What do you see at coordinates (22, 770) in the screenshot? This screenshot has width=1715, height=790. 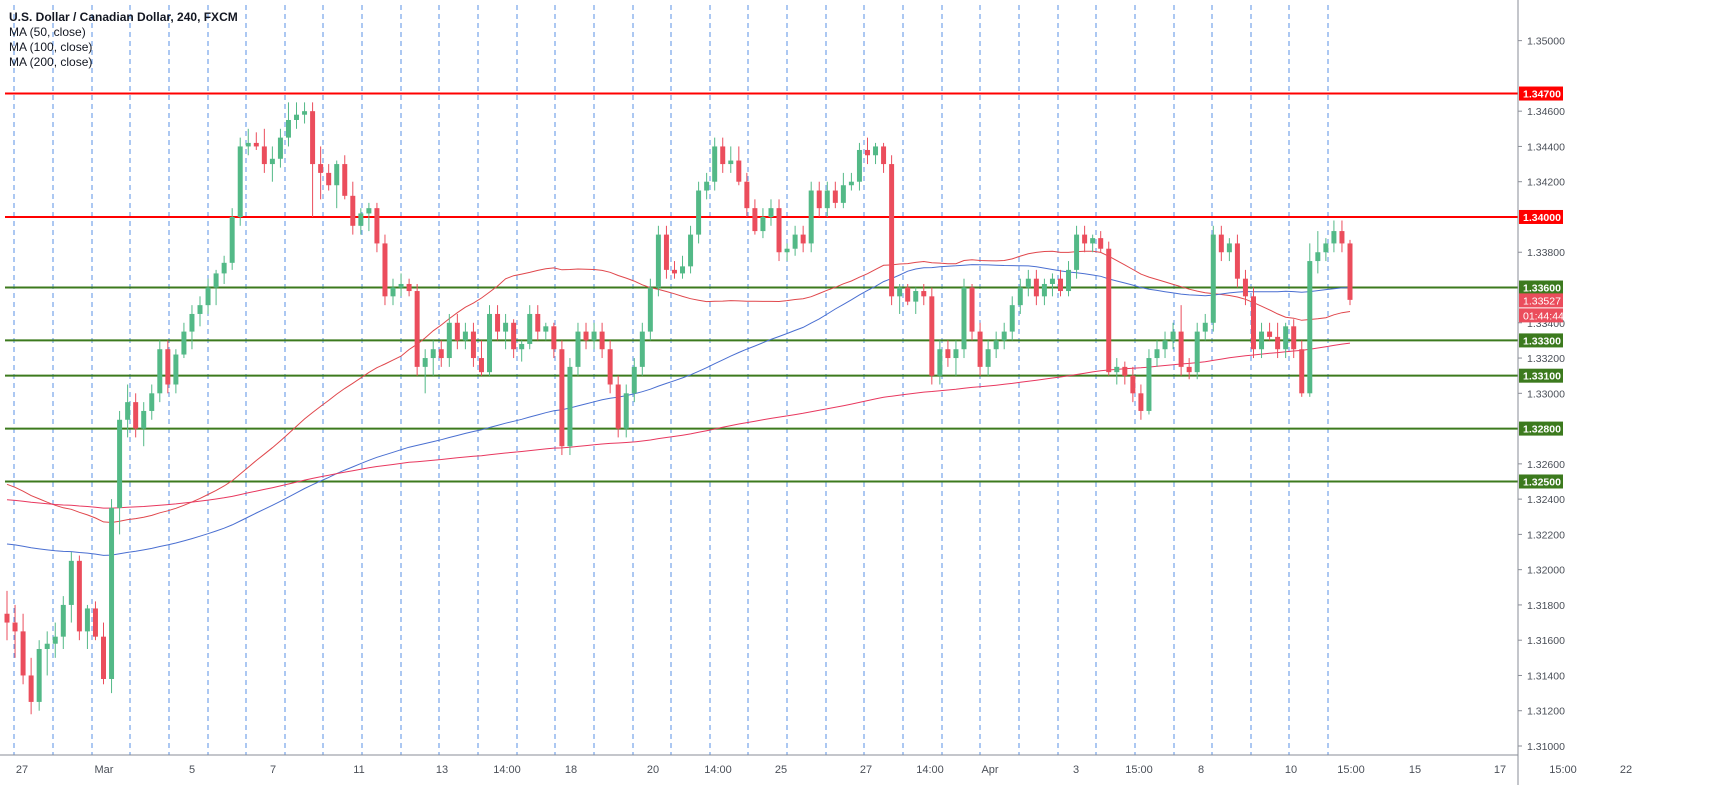 I see `time-tick-label: 27` at bounding box center [22, 770].